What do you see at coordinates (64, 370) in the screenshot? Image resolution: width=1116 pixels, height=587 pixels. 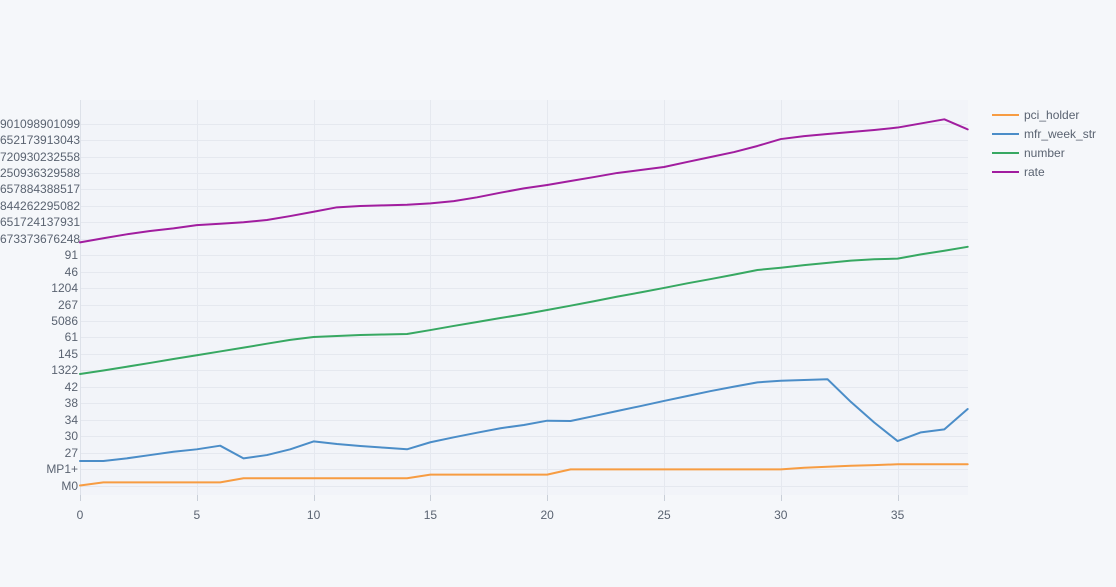 I see `y-tick-label: 1322` at bounding box center [64, 370].